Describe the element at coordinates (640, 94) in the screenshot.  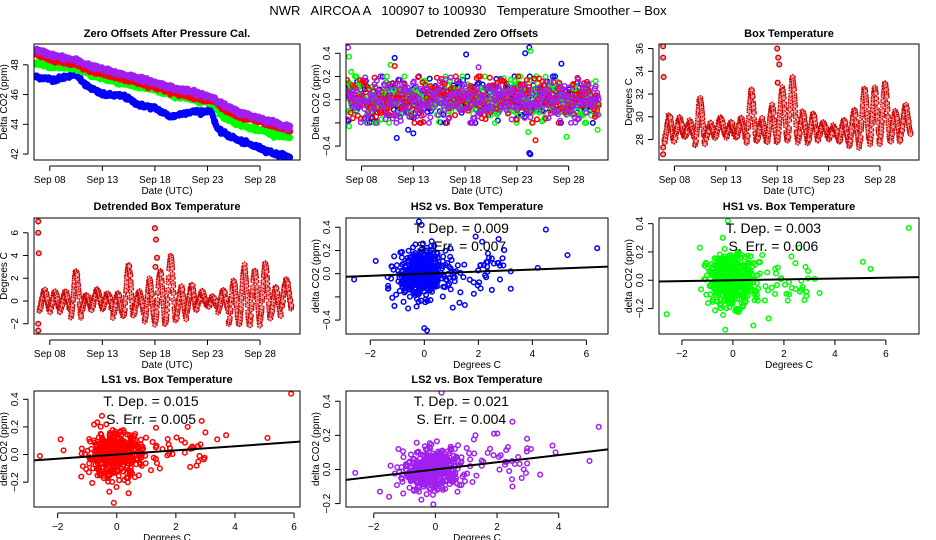
I see `y-tick-label: 32` at that location.